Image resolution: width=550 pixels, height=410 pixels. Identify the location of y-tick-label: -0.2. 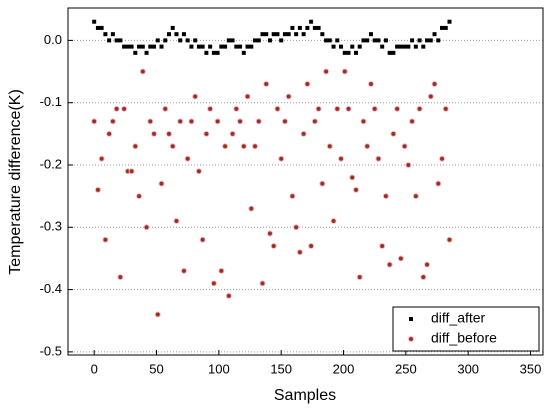
(51, 163).